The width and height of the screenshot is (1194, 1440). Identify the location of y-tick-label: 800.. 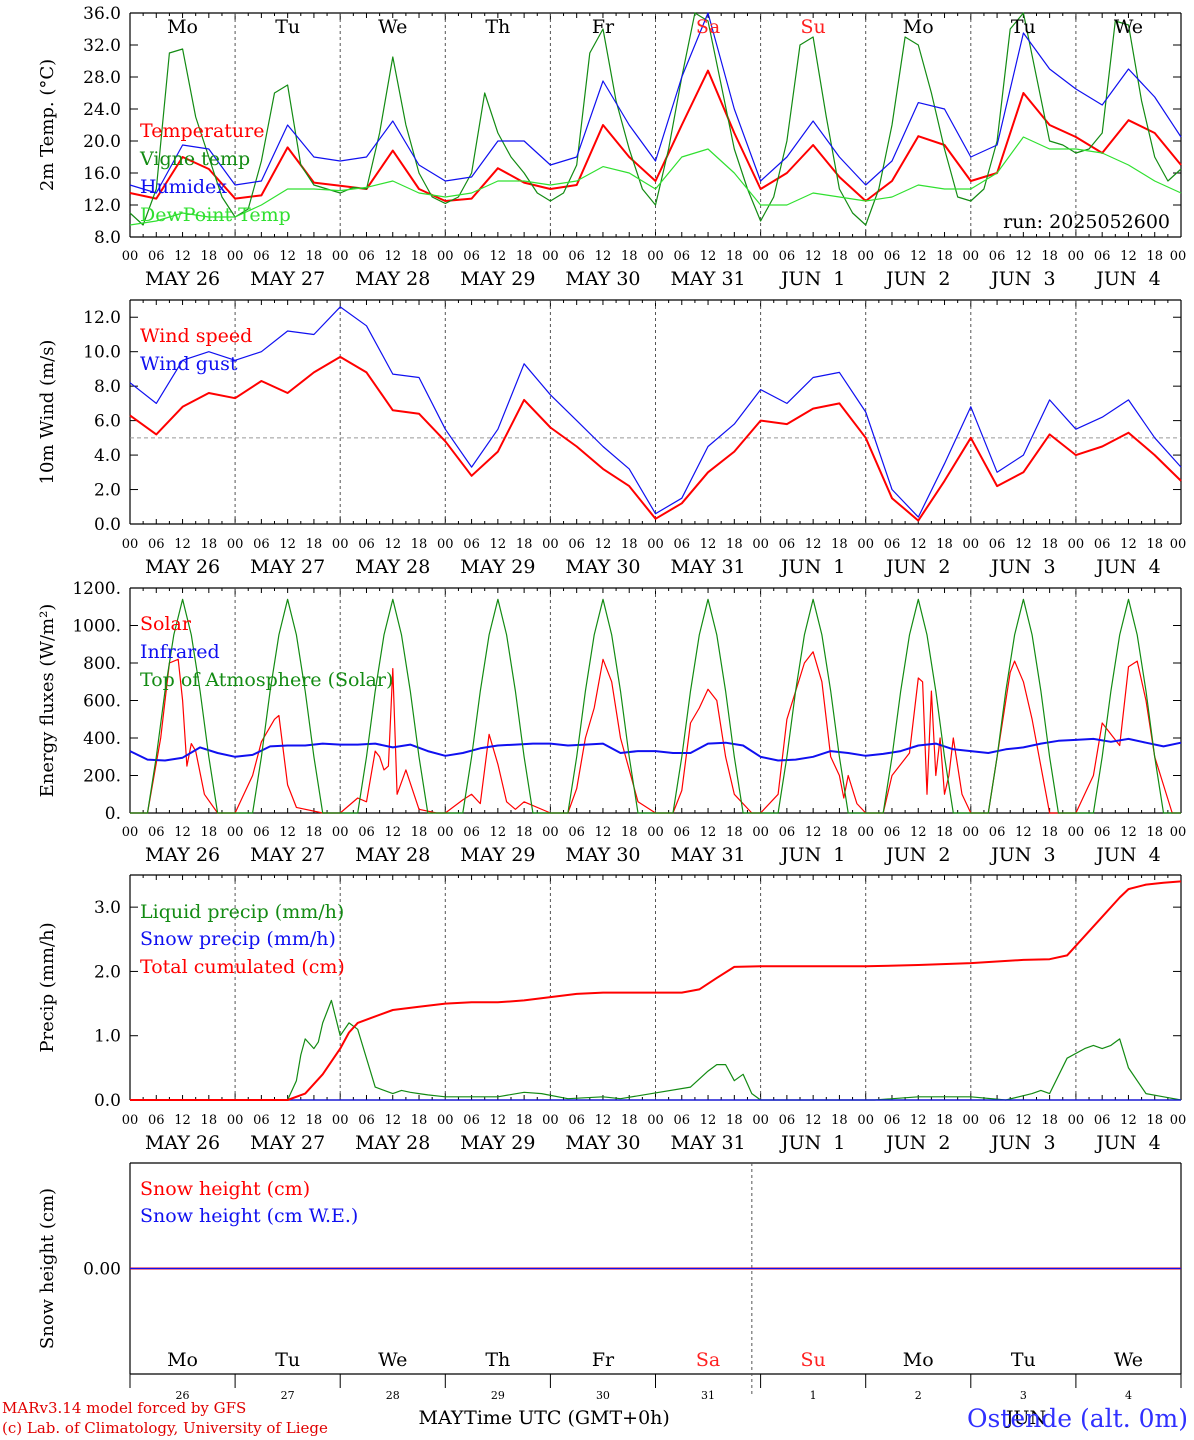
(102, 664).